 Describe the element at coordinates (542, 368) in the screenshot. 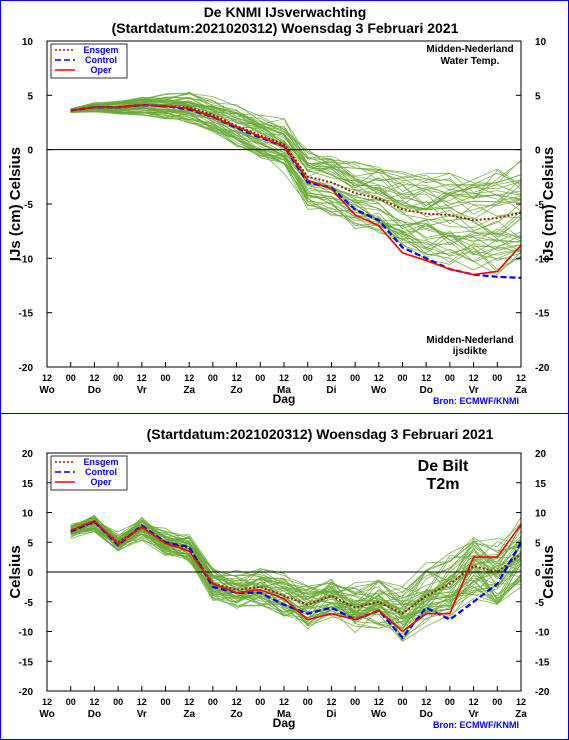

I see `y-tick-label-right: -20` at that location.